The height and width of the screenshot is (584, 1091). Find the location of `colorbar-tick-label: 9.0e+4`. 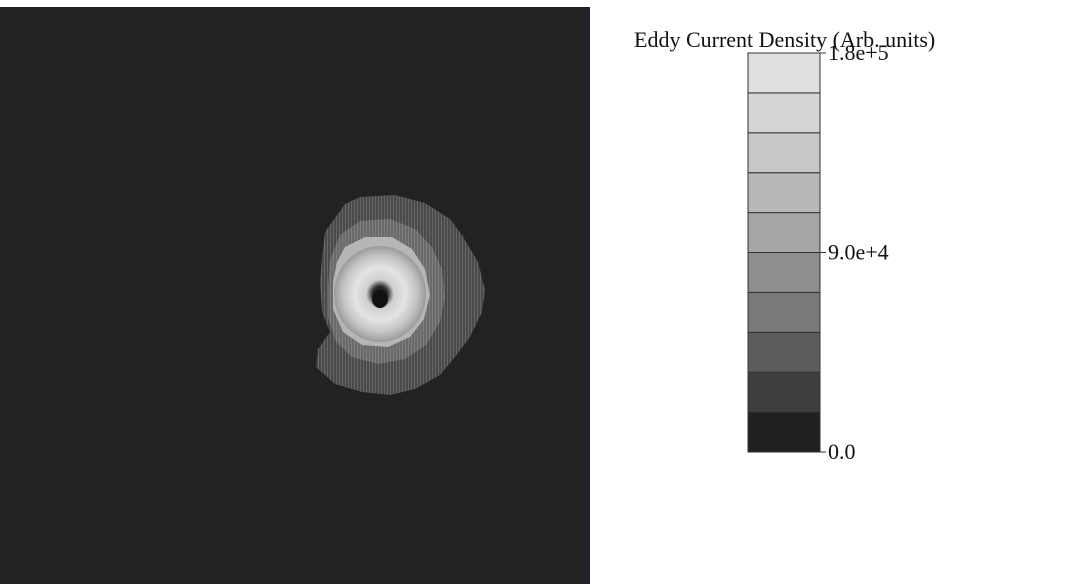

colorbar-tick-label: 9.0e+4 is located at coordinates (858, 252).